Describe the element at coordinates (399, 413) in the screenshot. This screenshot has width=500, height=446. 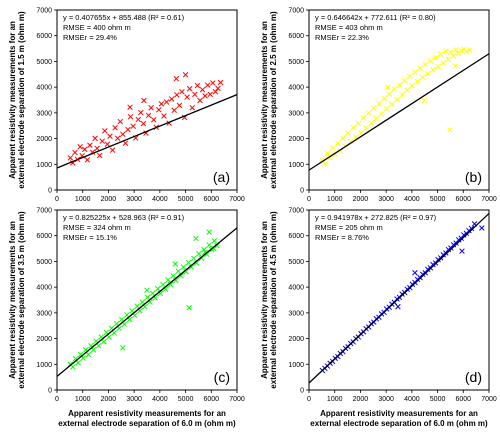
I see `x-axis-title-line1: Apparent resistivity measurements for an` at that location.